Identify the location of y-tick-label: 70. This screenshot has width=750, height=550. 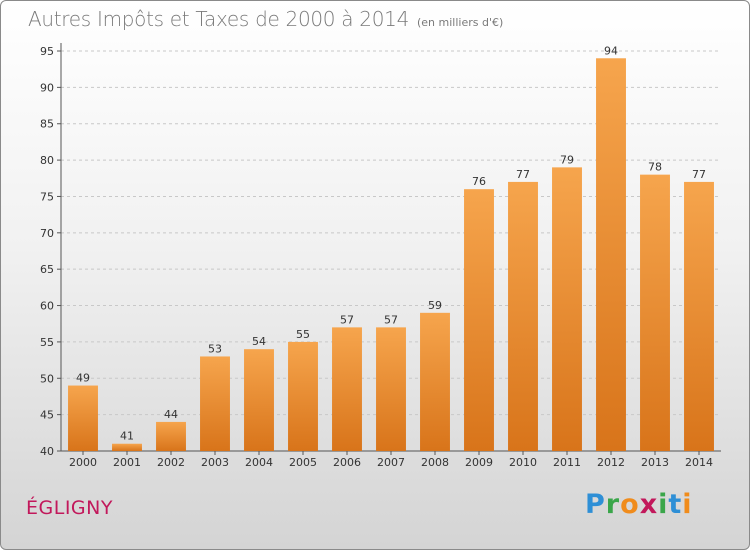
(47, 233).